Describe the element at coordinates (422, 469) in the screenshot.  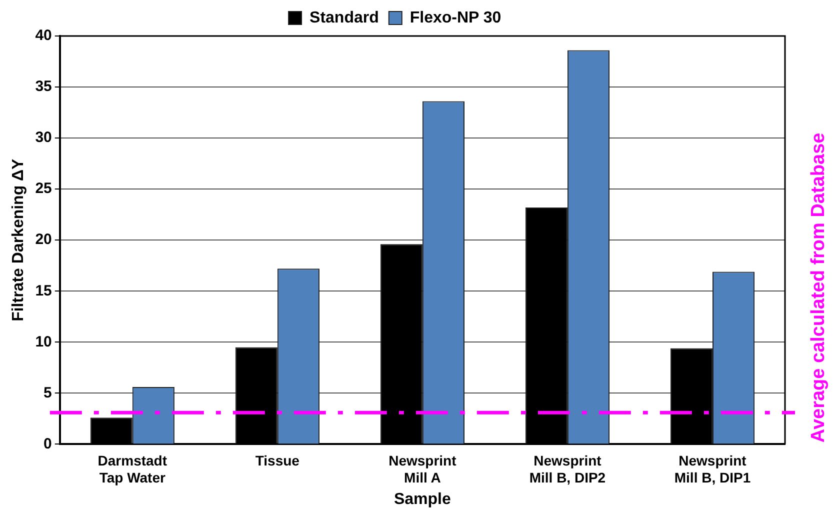
I see `x-tick-label: Newsprint Mill A` at that location.